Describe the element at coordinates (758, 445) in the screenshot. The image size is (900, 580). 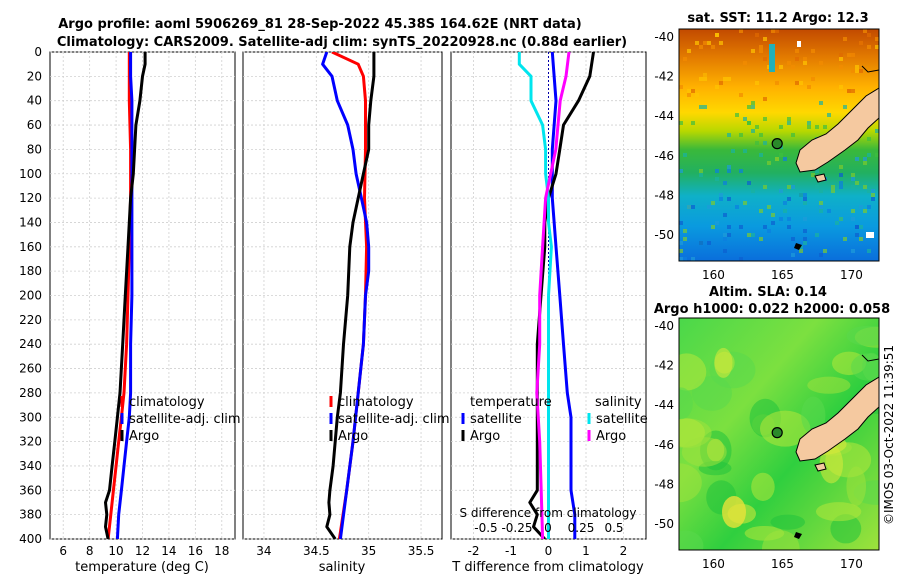
I see `sla-map-tick-labels: 160 165 170 -40 -42 -44 -46 -48 -50` at that location.